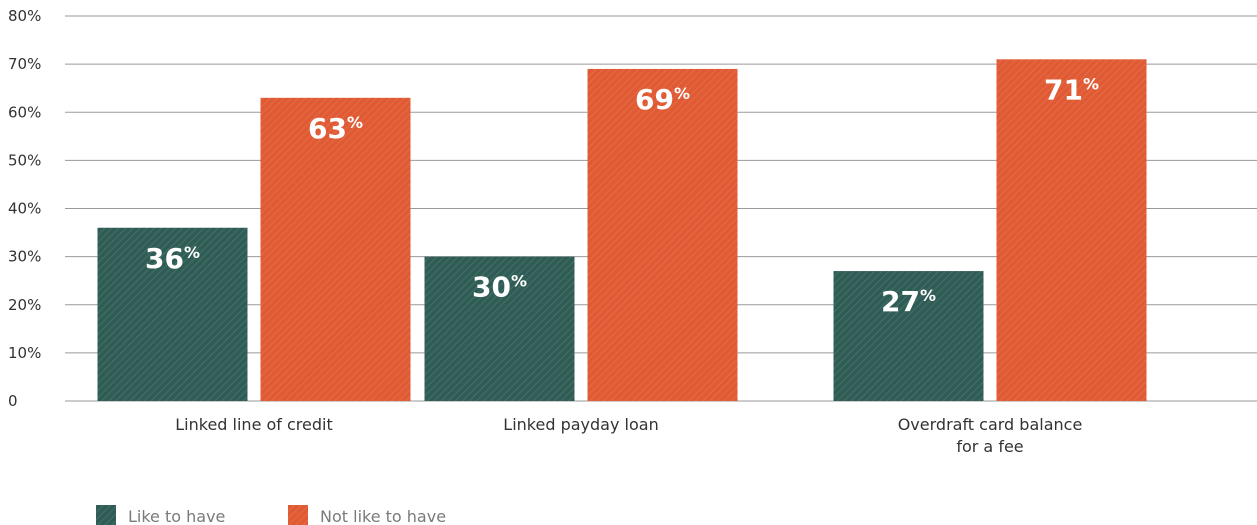  What do you see at coordinates (335, 128) in the screenshot?
I see `data-label: 63%` at bounding box center [335, 128].